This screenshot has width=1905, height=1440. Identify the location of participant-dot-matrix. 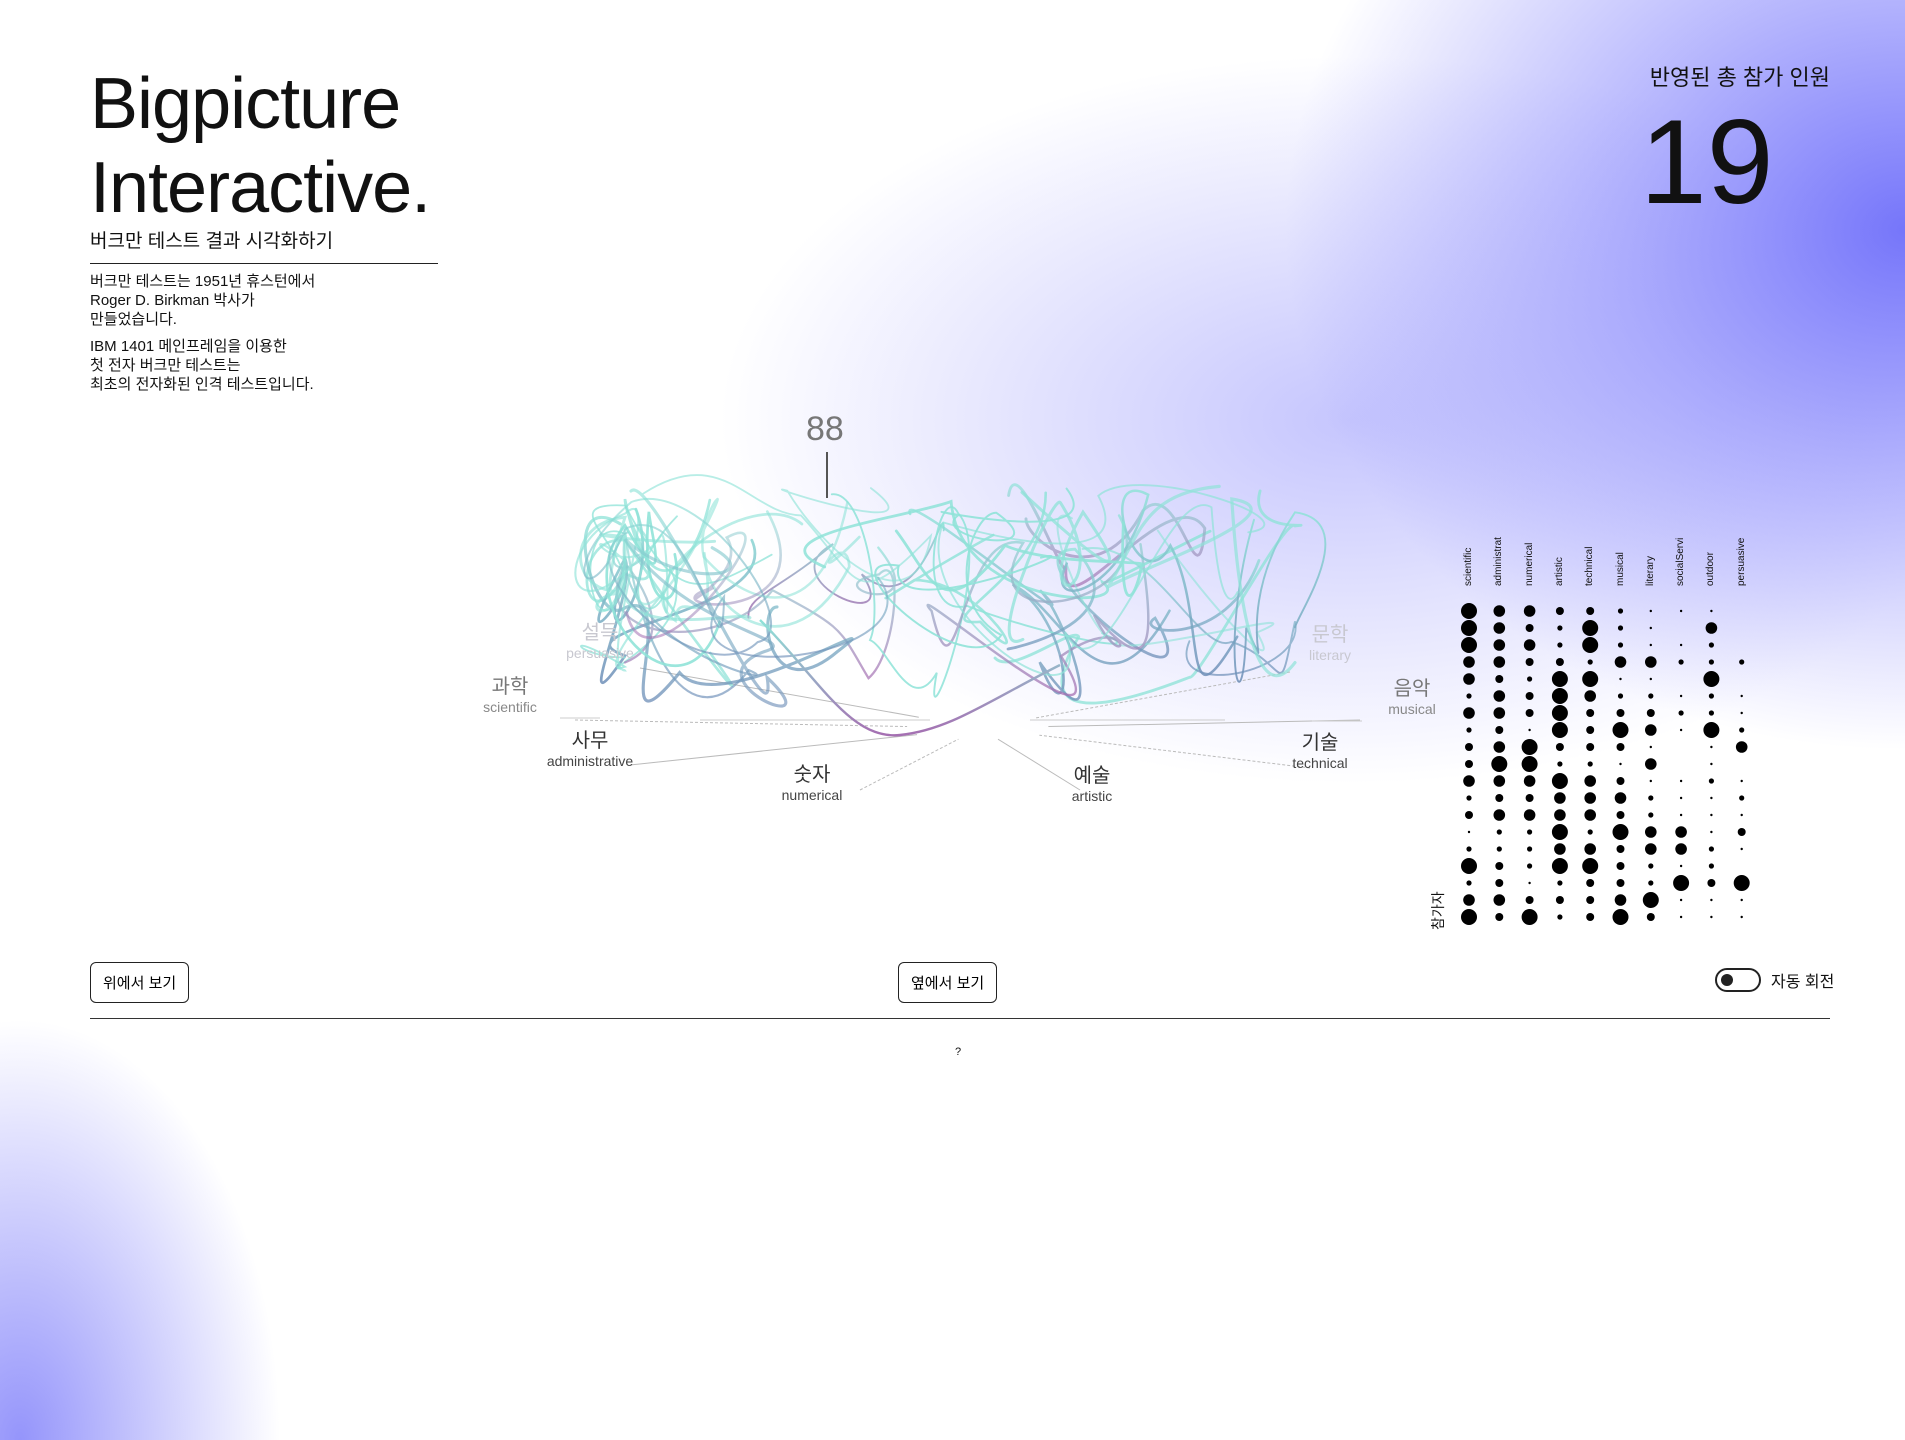
(1605, 764).